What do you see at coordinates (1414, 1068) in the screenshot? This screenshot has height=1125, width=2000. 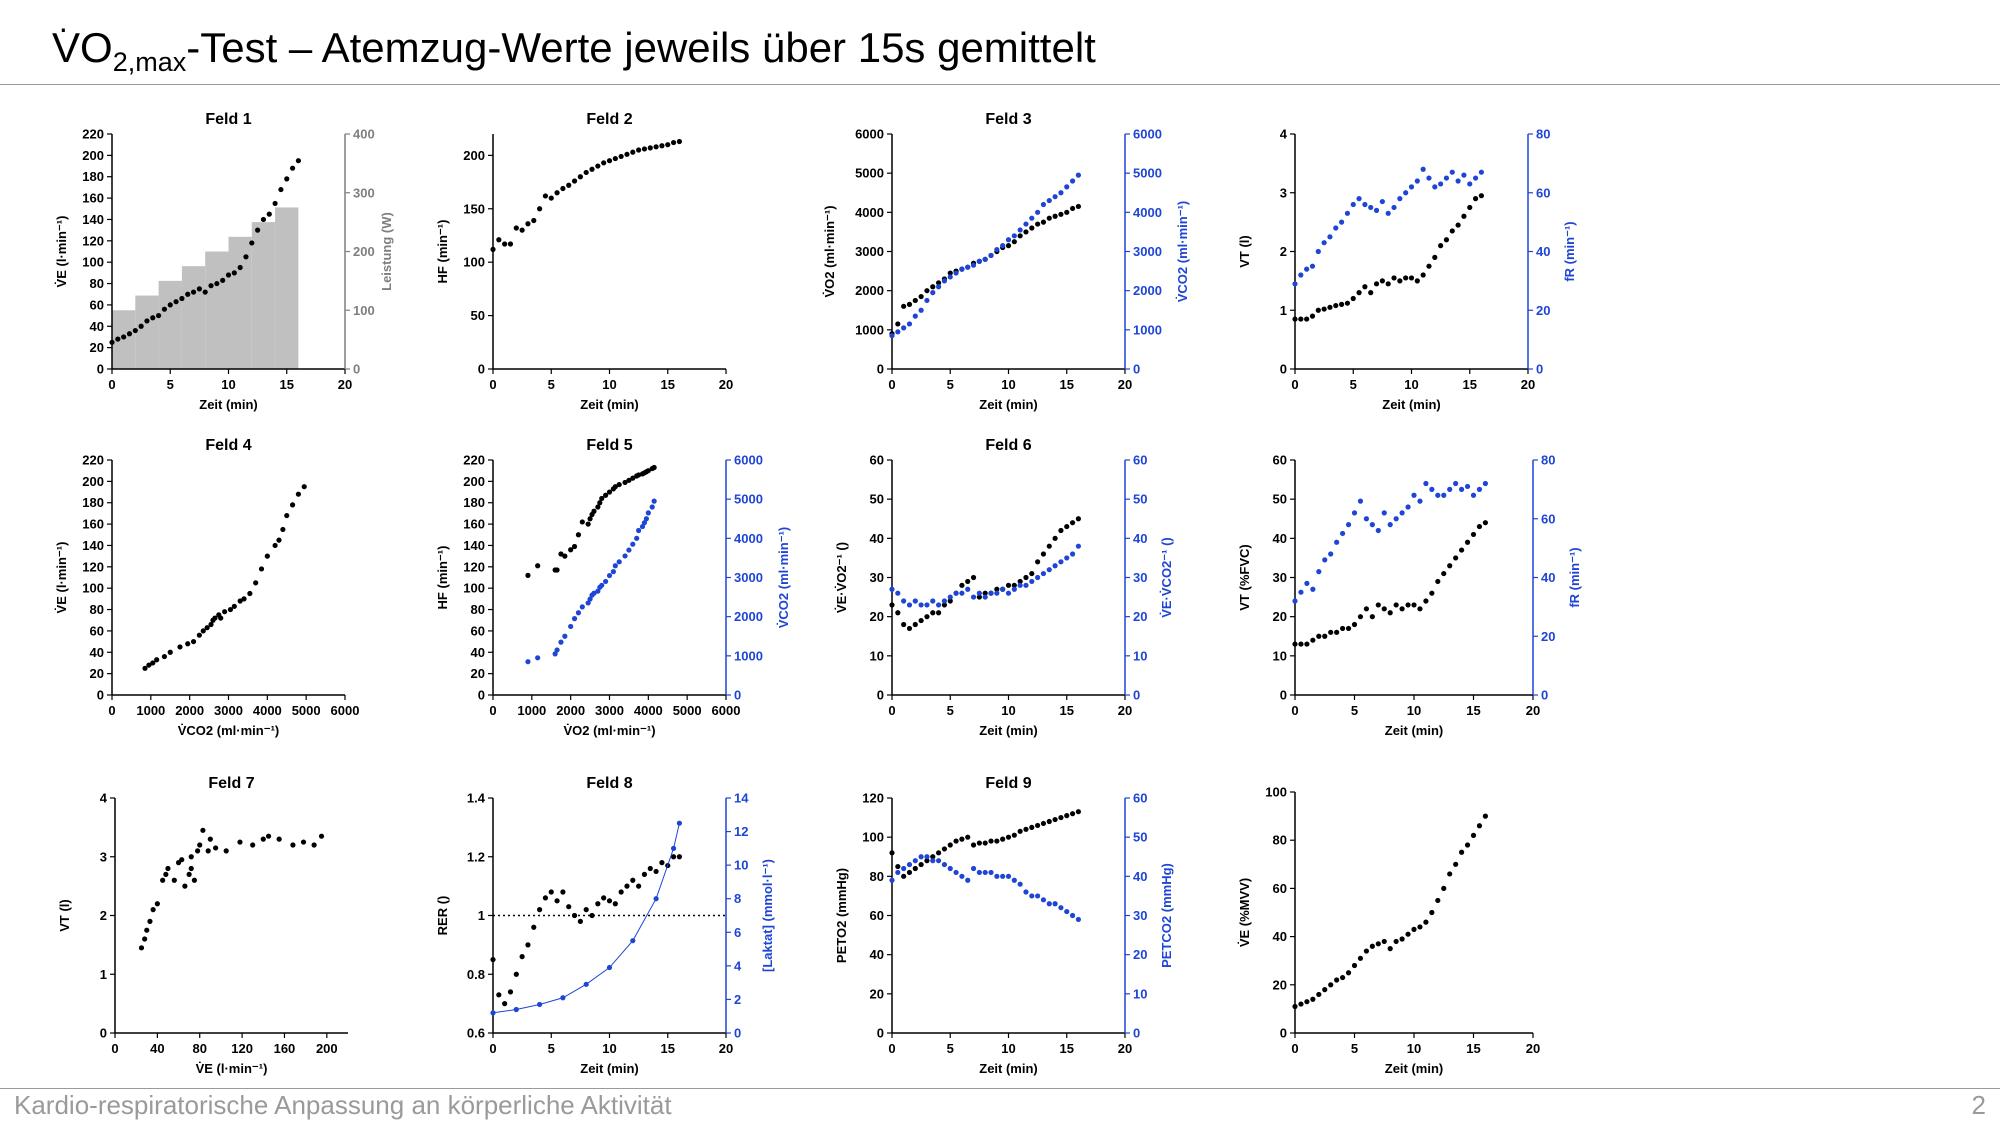 I see `x-axis-label: Zeit (min)` at bounding box center [1414, 1068].